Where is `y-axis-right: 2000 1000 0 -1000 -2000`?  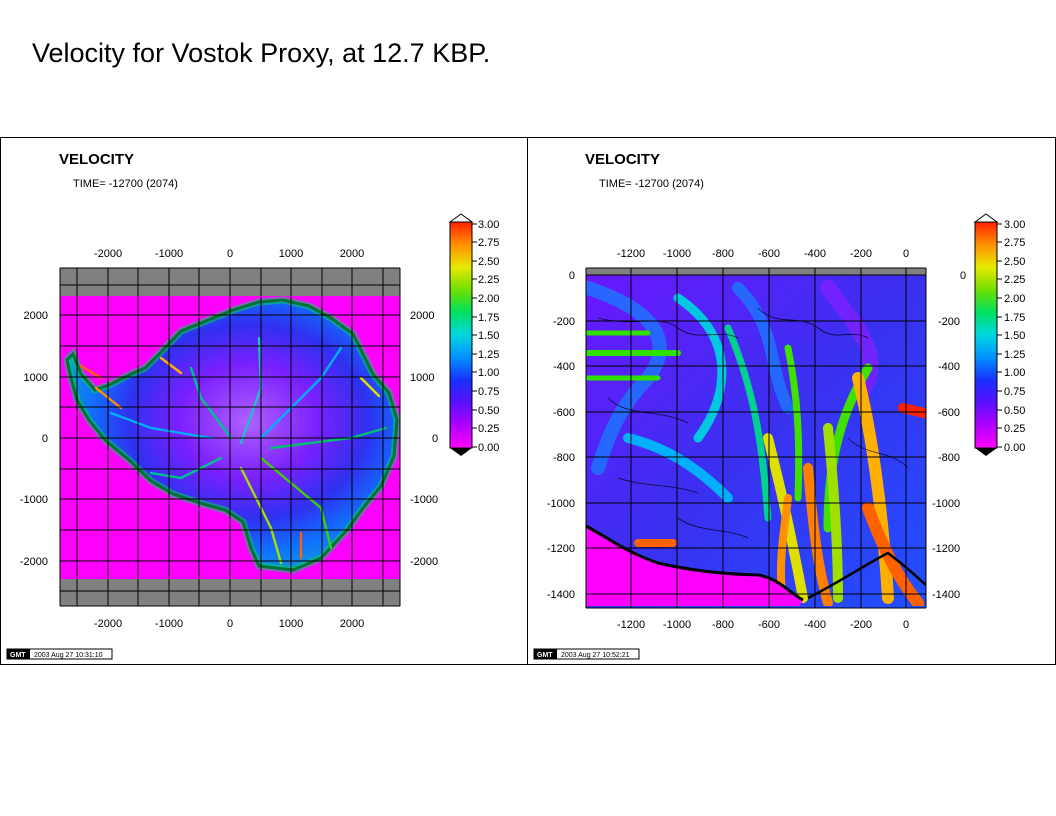
y-axis-right: 2000 1000 0 -1000 -2000 is located at coordinates (424, 439).